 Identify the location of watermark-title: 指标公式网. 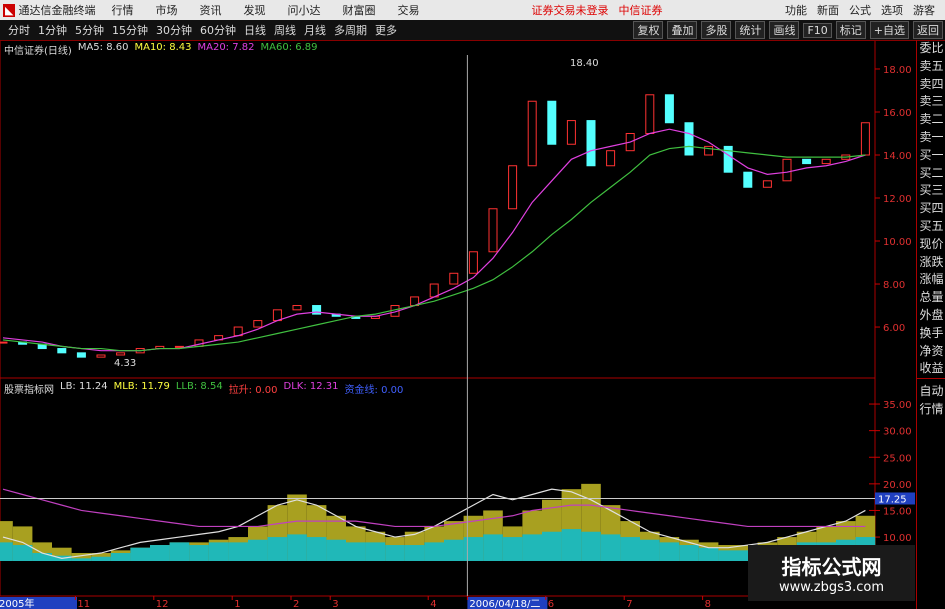
(831, 567).